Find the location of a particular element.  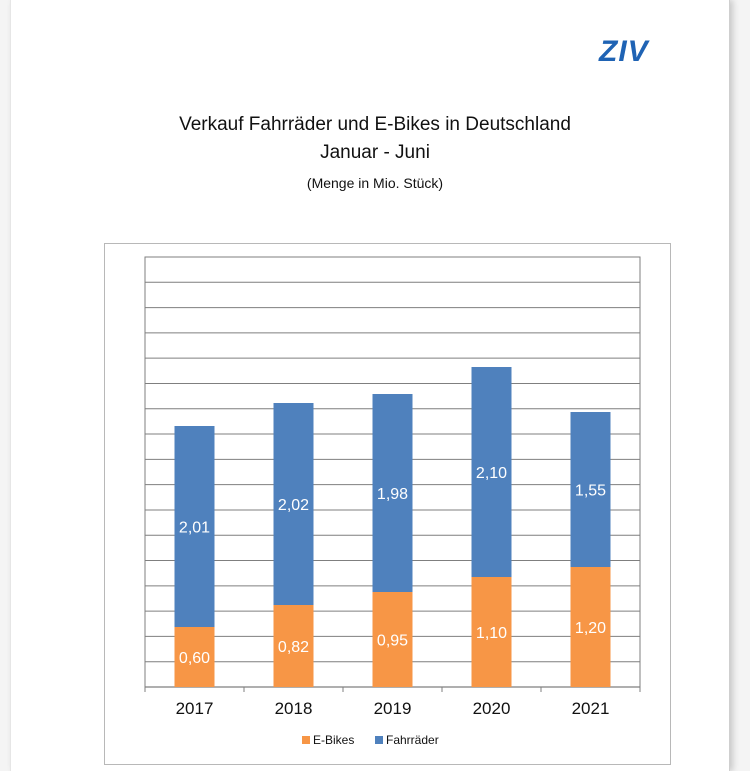

x-tick-label: 2019 is located at coordinates (393, 708).